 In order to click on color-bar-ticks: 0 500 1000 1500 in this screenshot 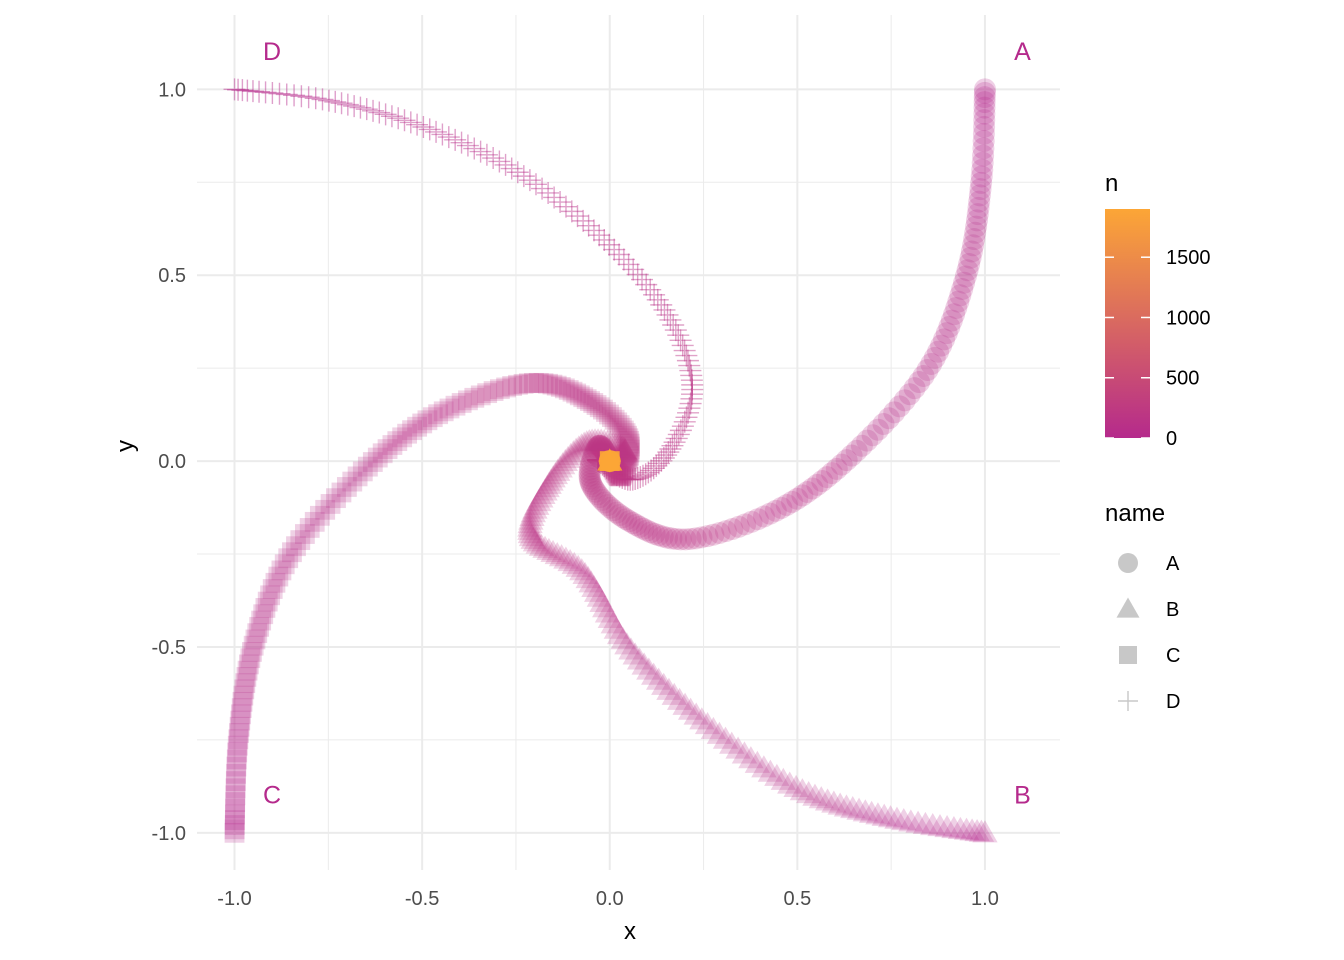, I will do `click(1158, 348)`.